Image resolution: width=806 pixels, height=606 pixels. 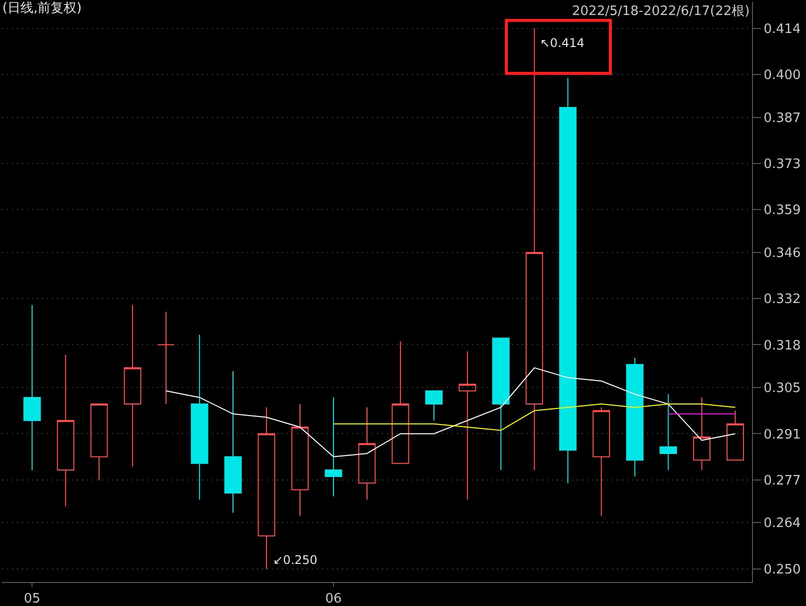 What do you see at coordinates (782, 118) in the screenshot?
I see `y-tick-label: 0.387` at bounding box center [782, 118].